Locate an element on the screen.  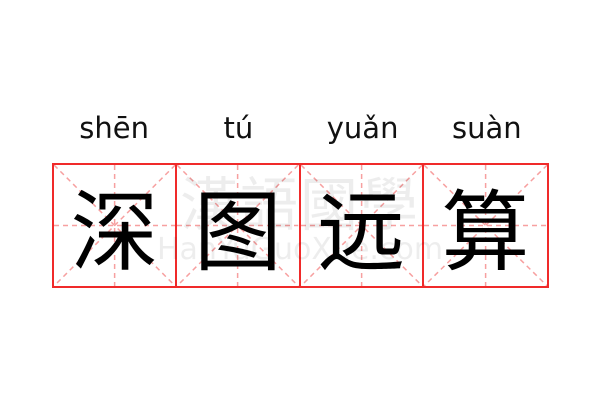
grid-cell: 算 is located at coordinates (485, 225).